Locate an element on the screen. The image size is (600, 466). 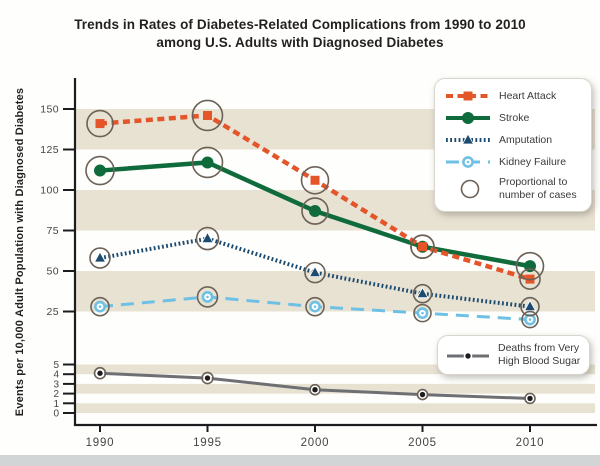
svg-text: 2000 is located at coordinates (315, 443).